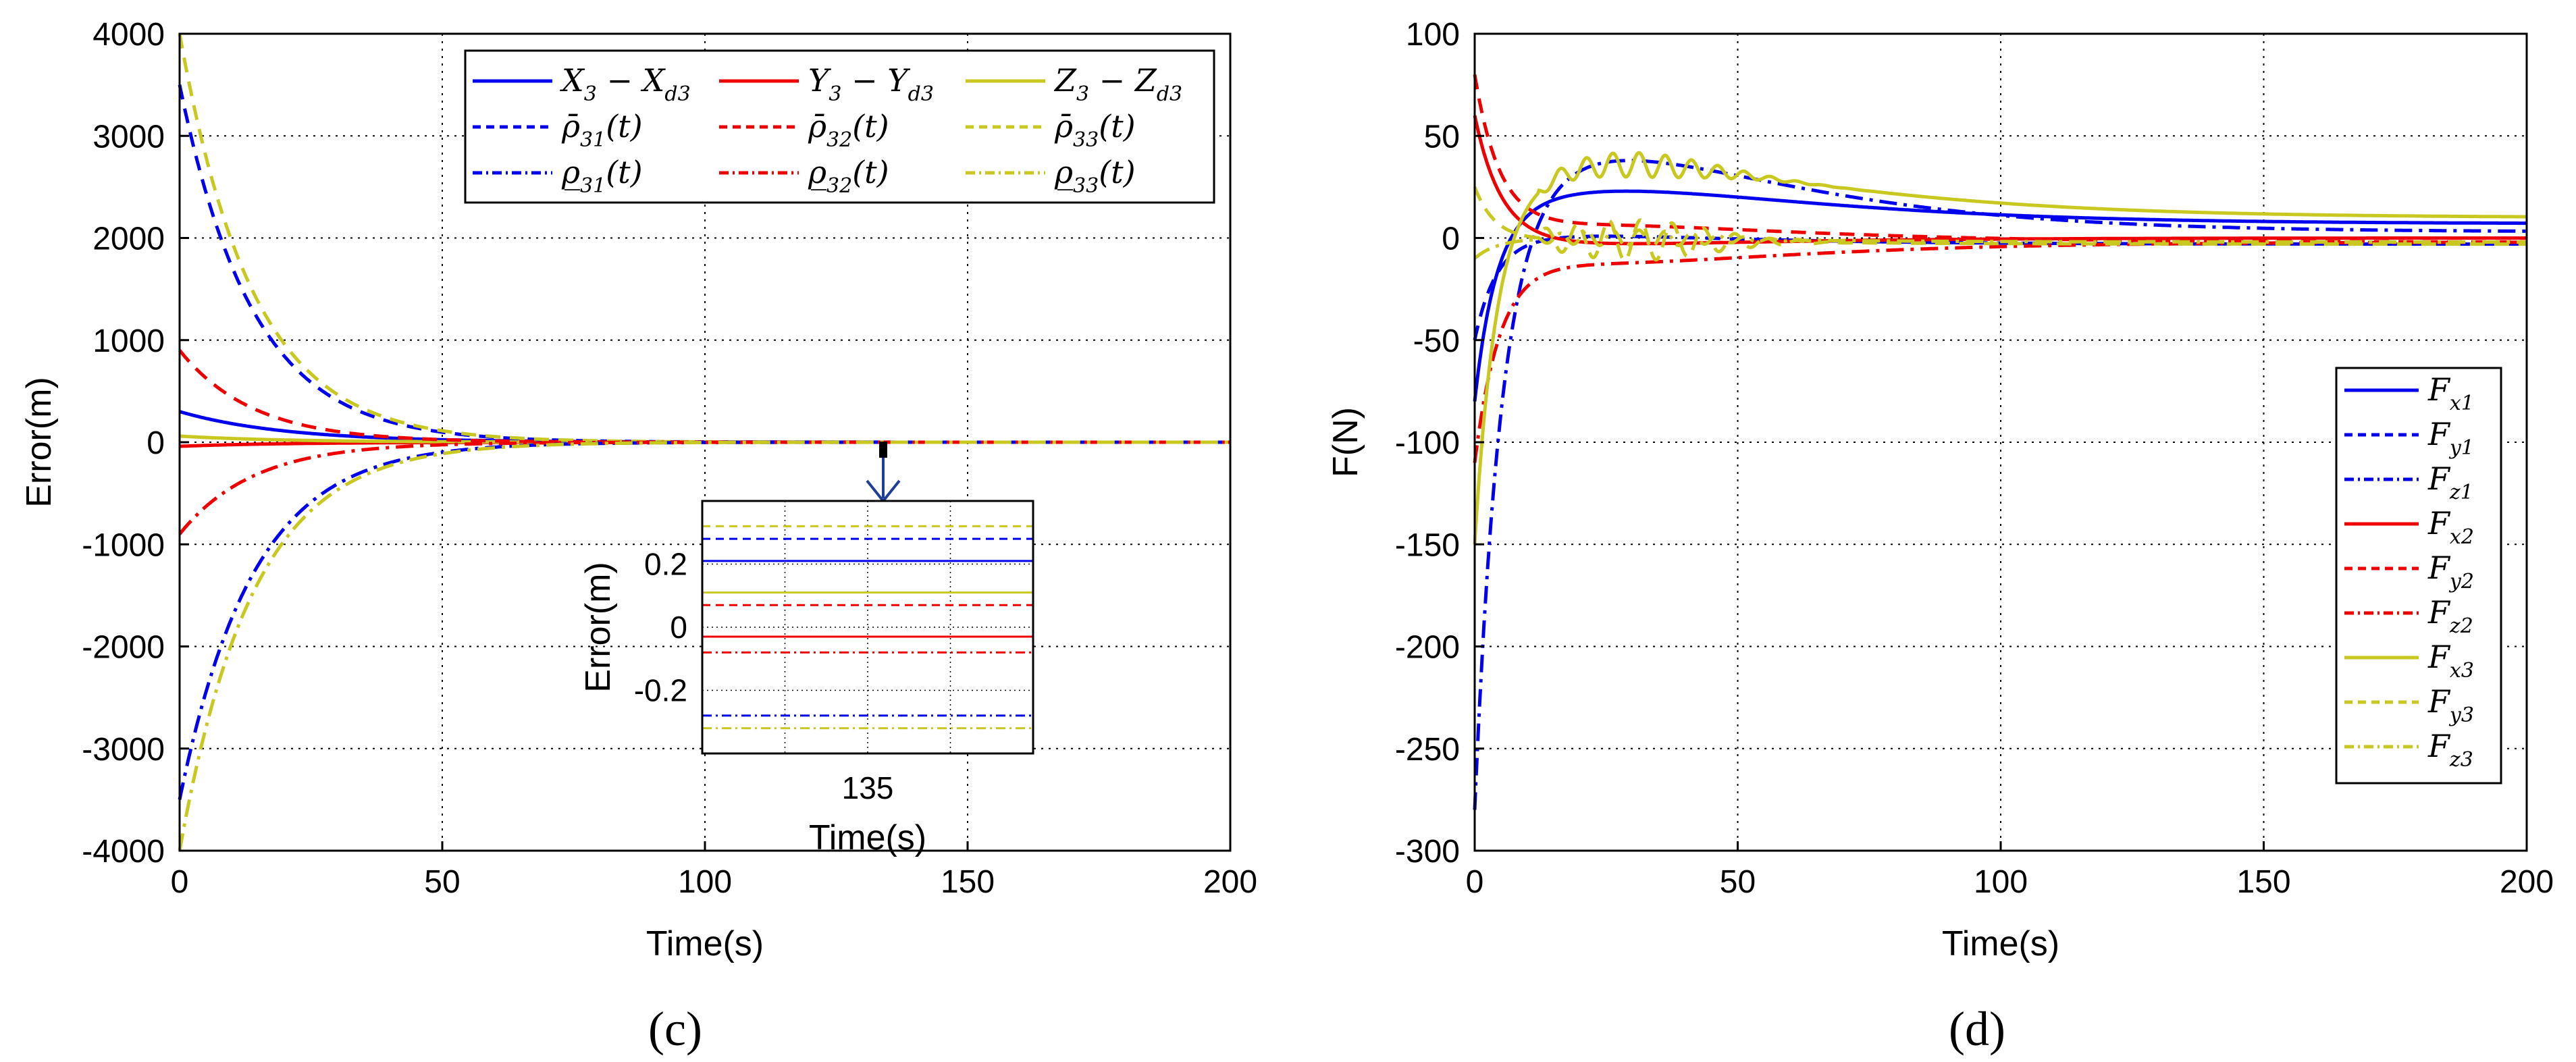  I want to click on inset-ylabel: Error(m), so click(598, 627).